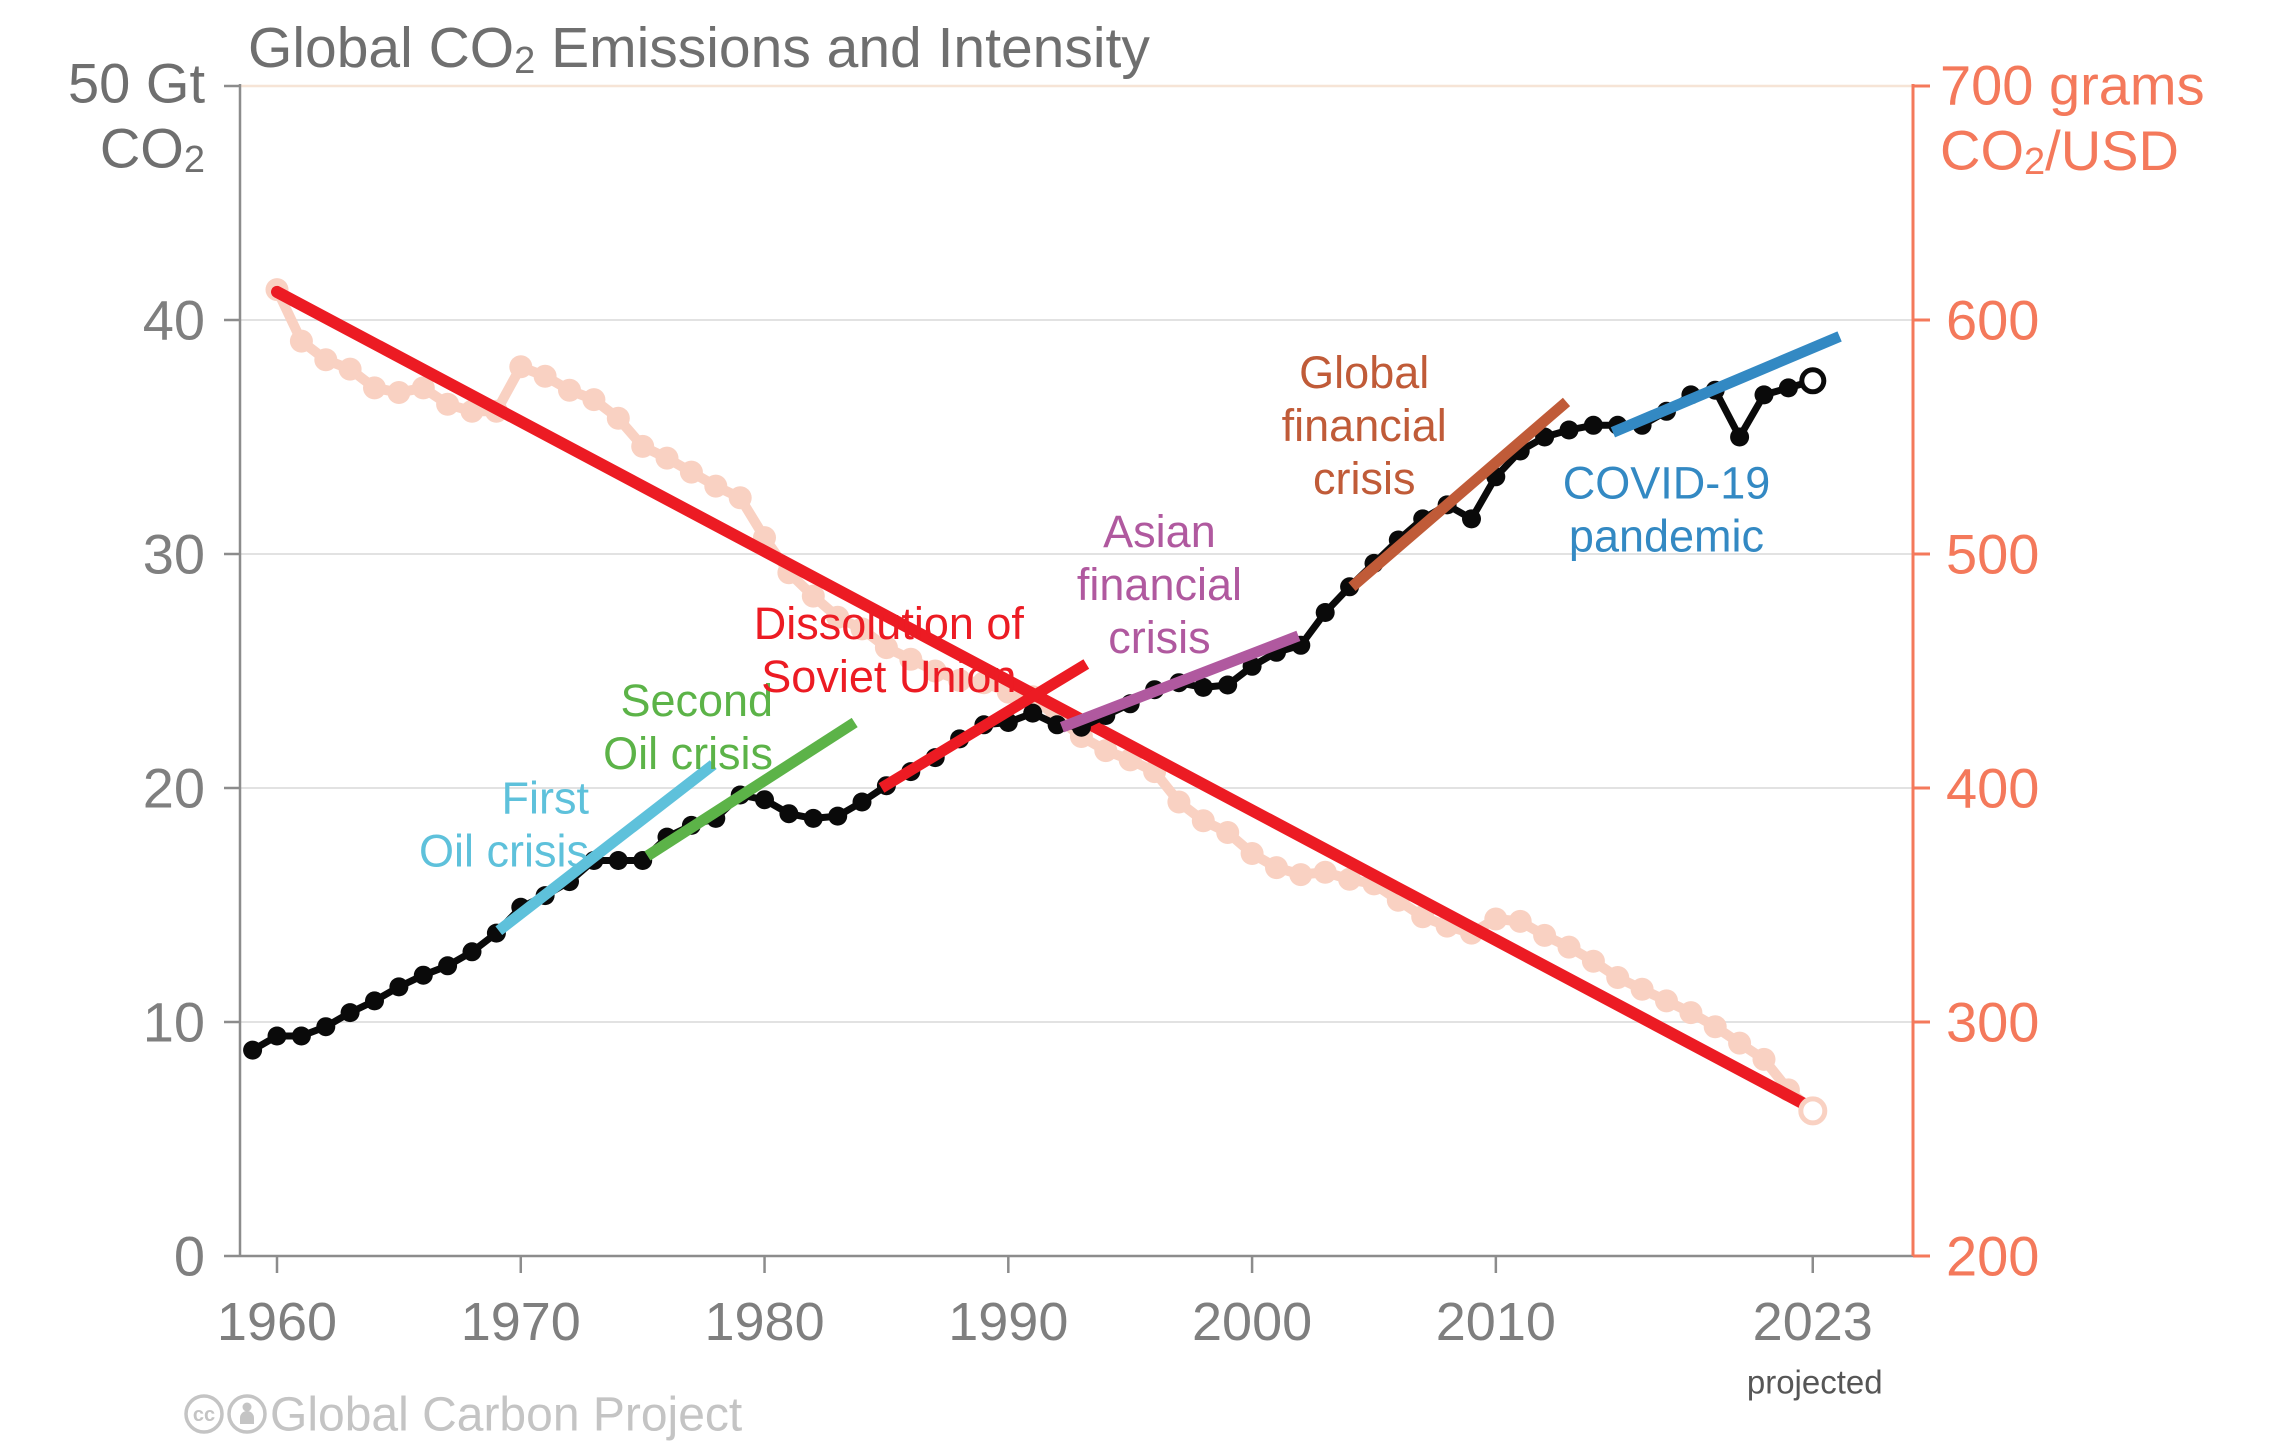 The image size is (2280, 1448). I want to click on x-tick-label: 2023, so click(1813, 1322).